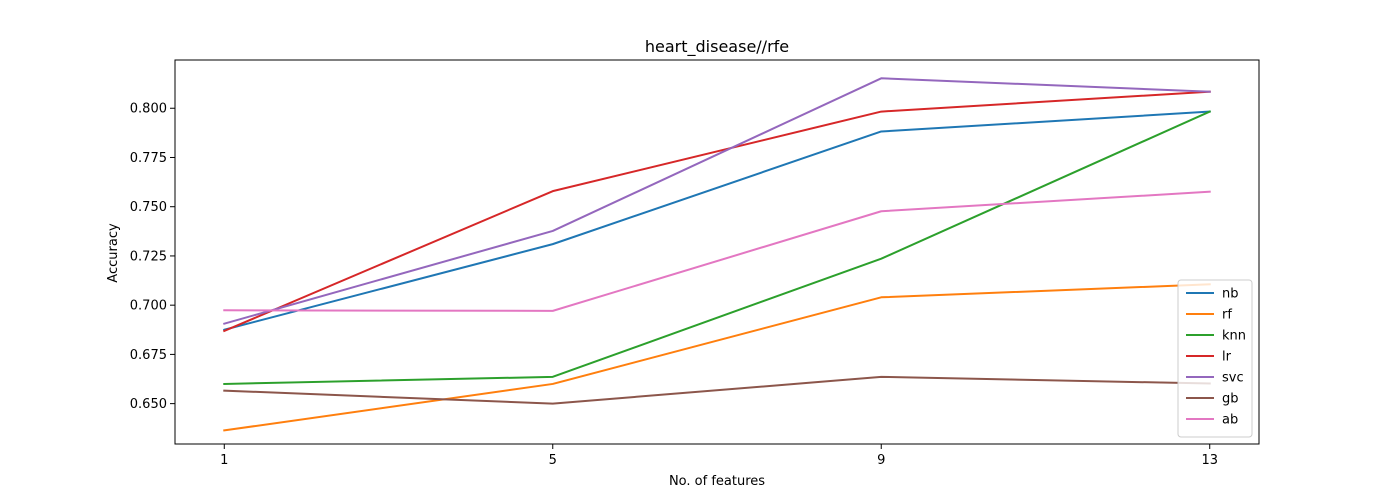 This screenshot has height=500, width=1400. I want to click on y-tick-label-0.650: 0.650, so click(148, 404).